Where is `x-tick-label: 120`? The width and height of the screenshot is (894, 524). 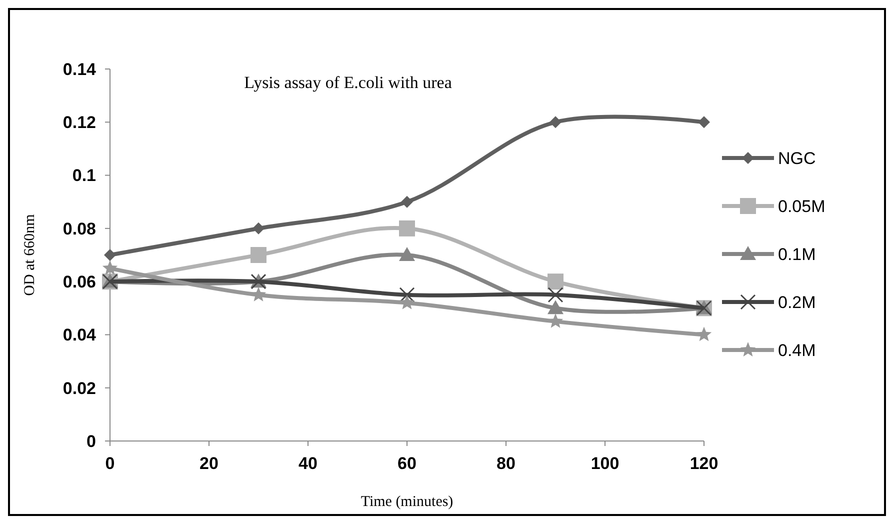
x-tick-label: 120 is located at coordinates (704, 463).